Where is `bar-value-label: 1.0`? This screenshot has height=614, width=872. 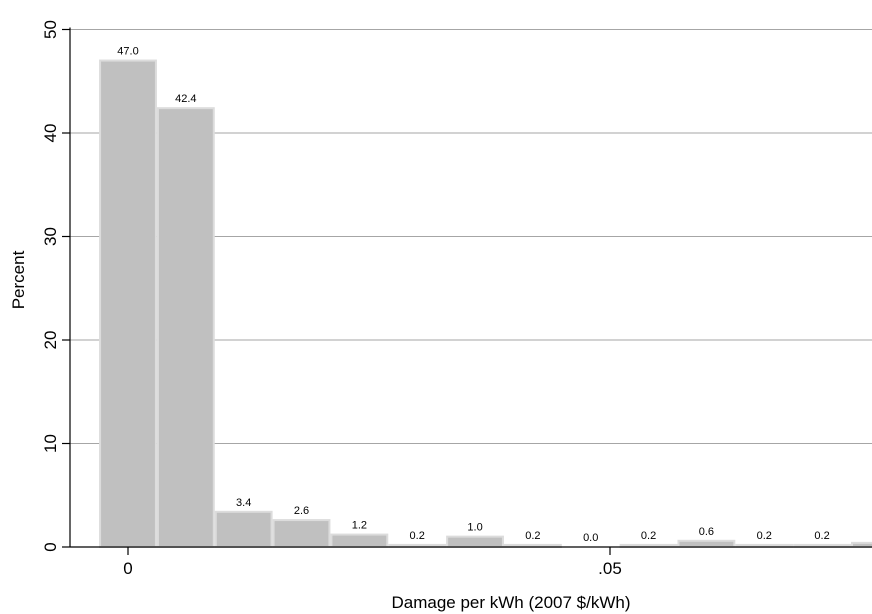 bar-value-label: 1.0 is located at coordinates (474, 528).